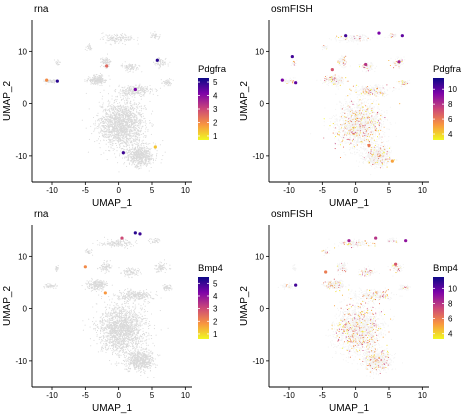  What do you see at coordinates (445, 301) in the screenshot?
I see `legend: Bmp4 4 6 8 10` at bounding box center [445, 301].